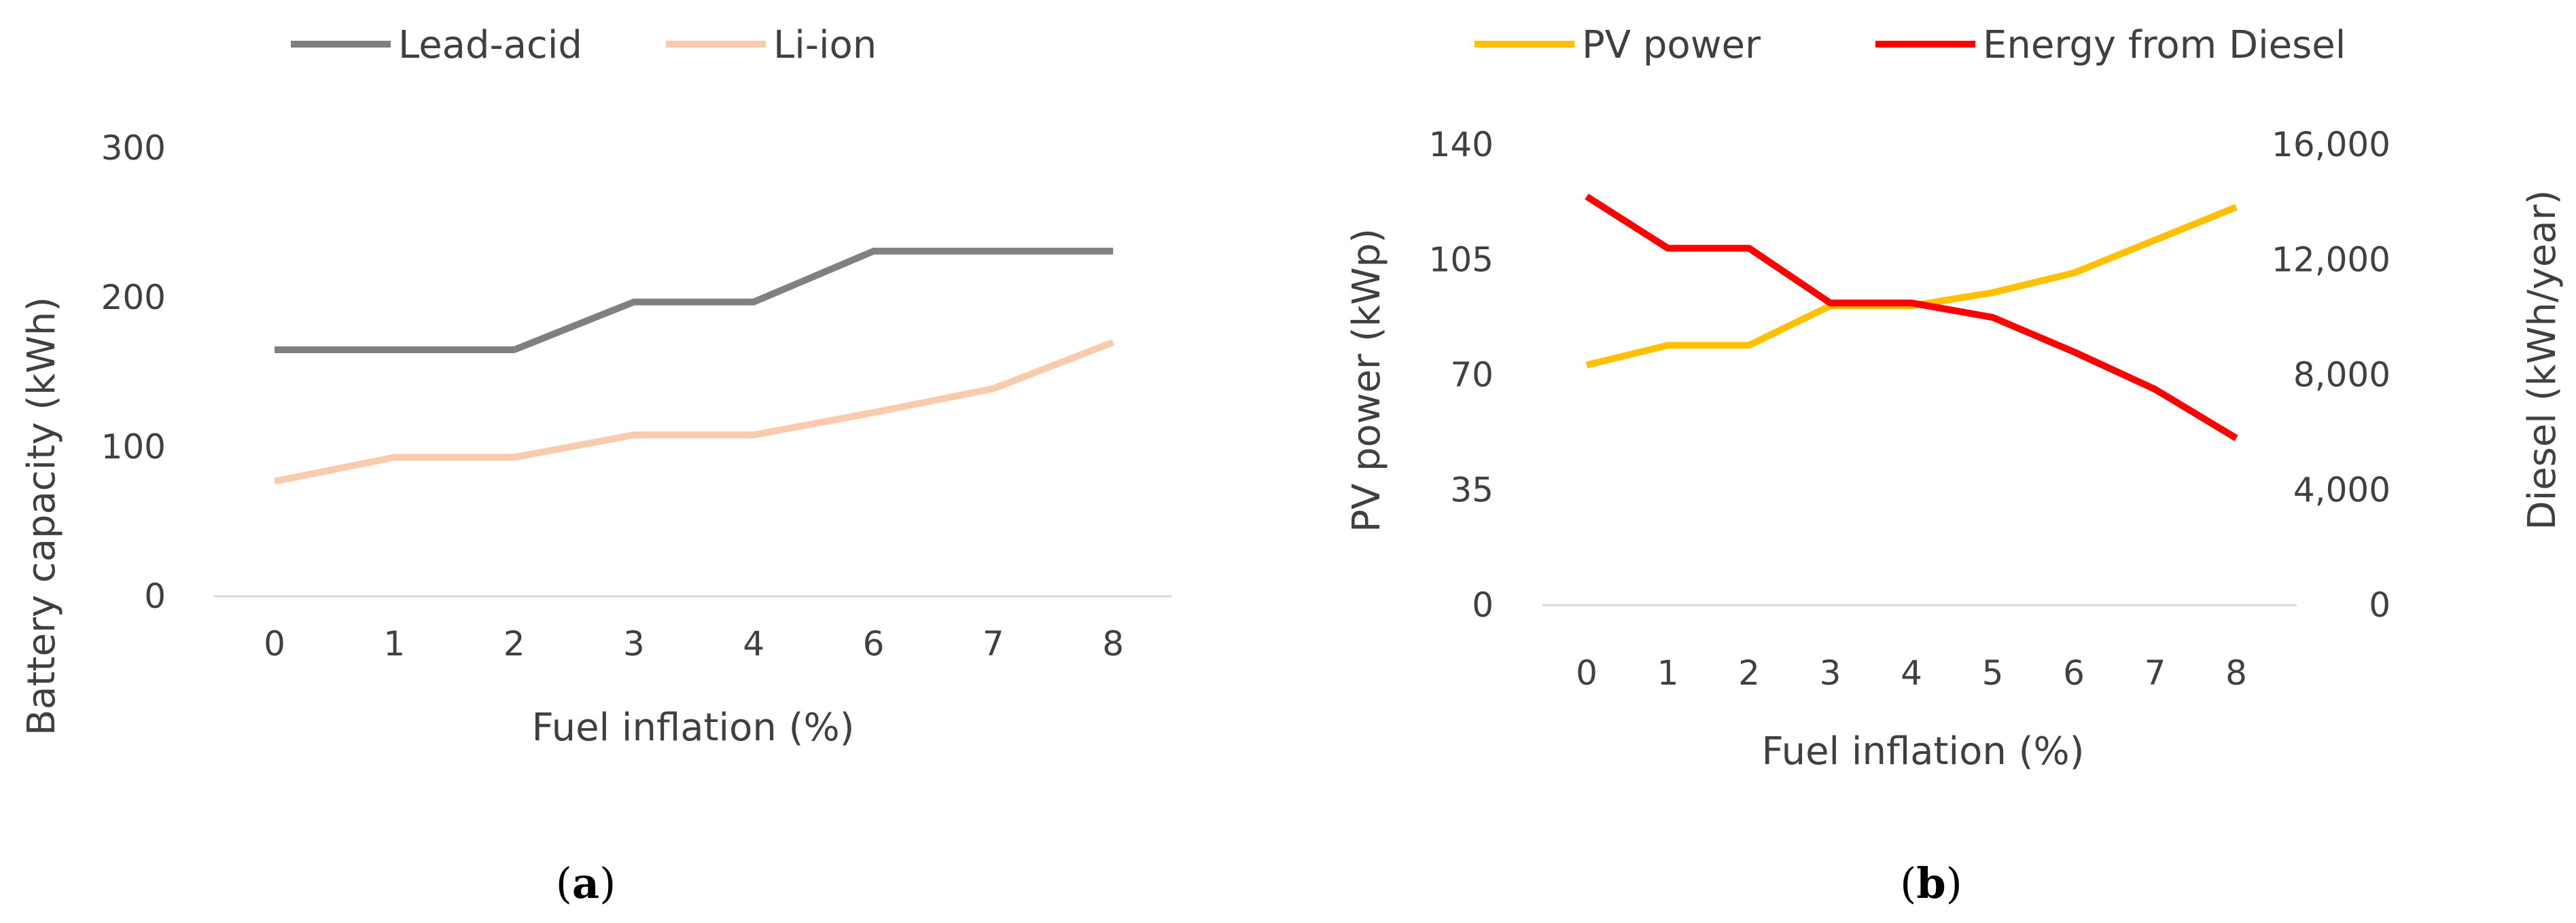 This screenshot has height=923, width=2576. Describe the element at coordinates (694, 644) in the screenshot. I see `x-tick-labels-a: 0 1 2 3 4 6 7 8` at that location.